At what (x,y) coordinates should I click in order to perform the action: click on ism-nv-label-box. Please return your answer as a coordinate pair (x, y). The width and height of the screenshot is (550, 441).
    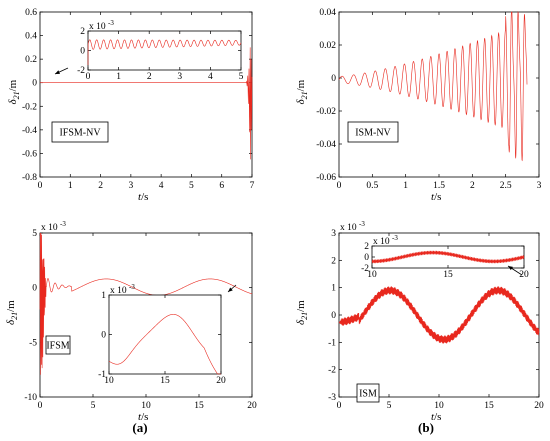
    Looking at the image, I should click on (373, 132).